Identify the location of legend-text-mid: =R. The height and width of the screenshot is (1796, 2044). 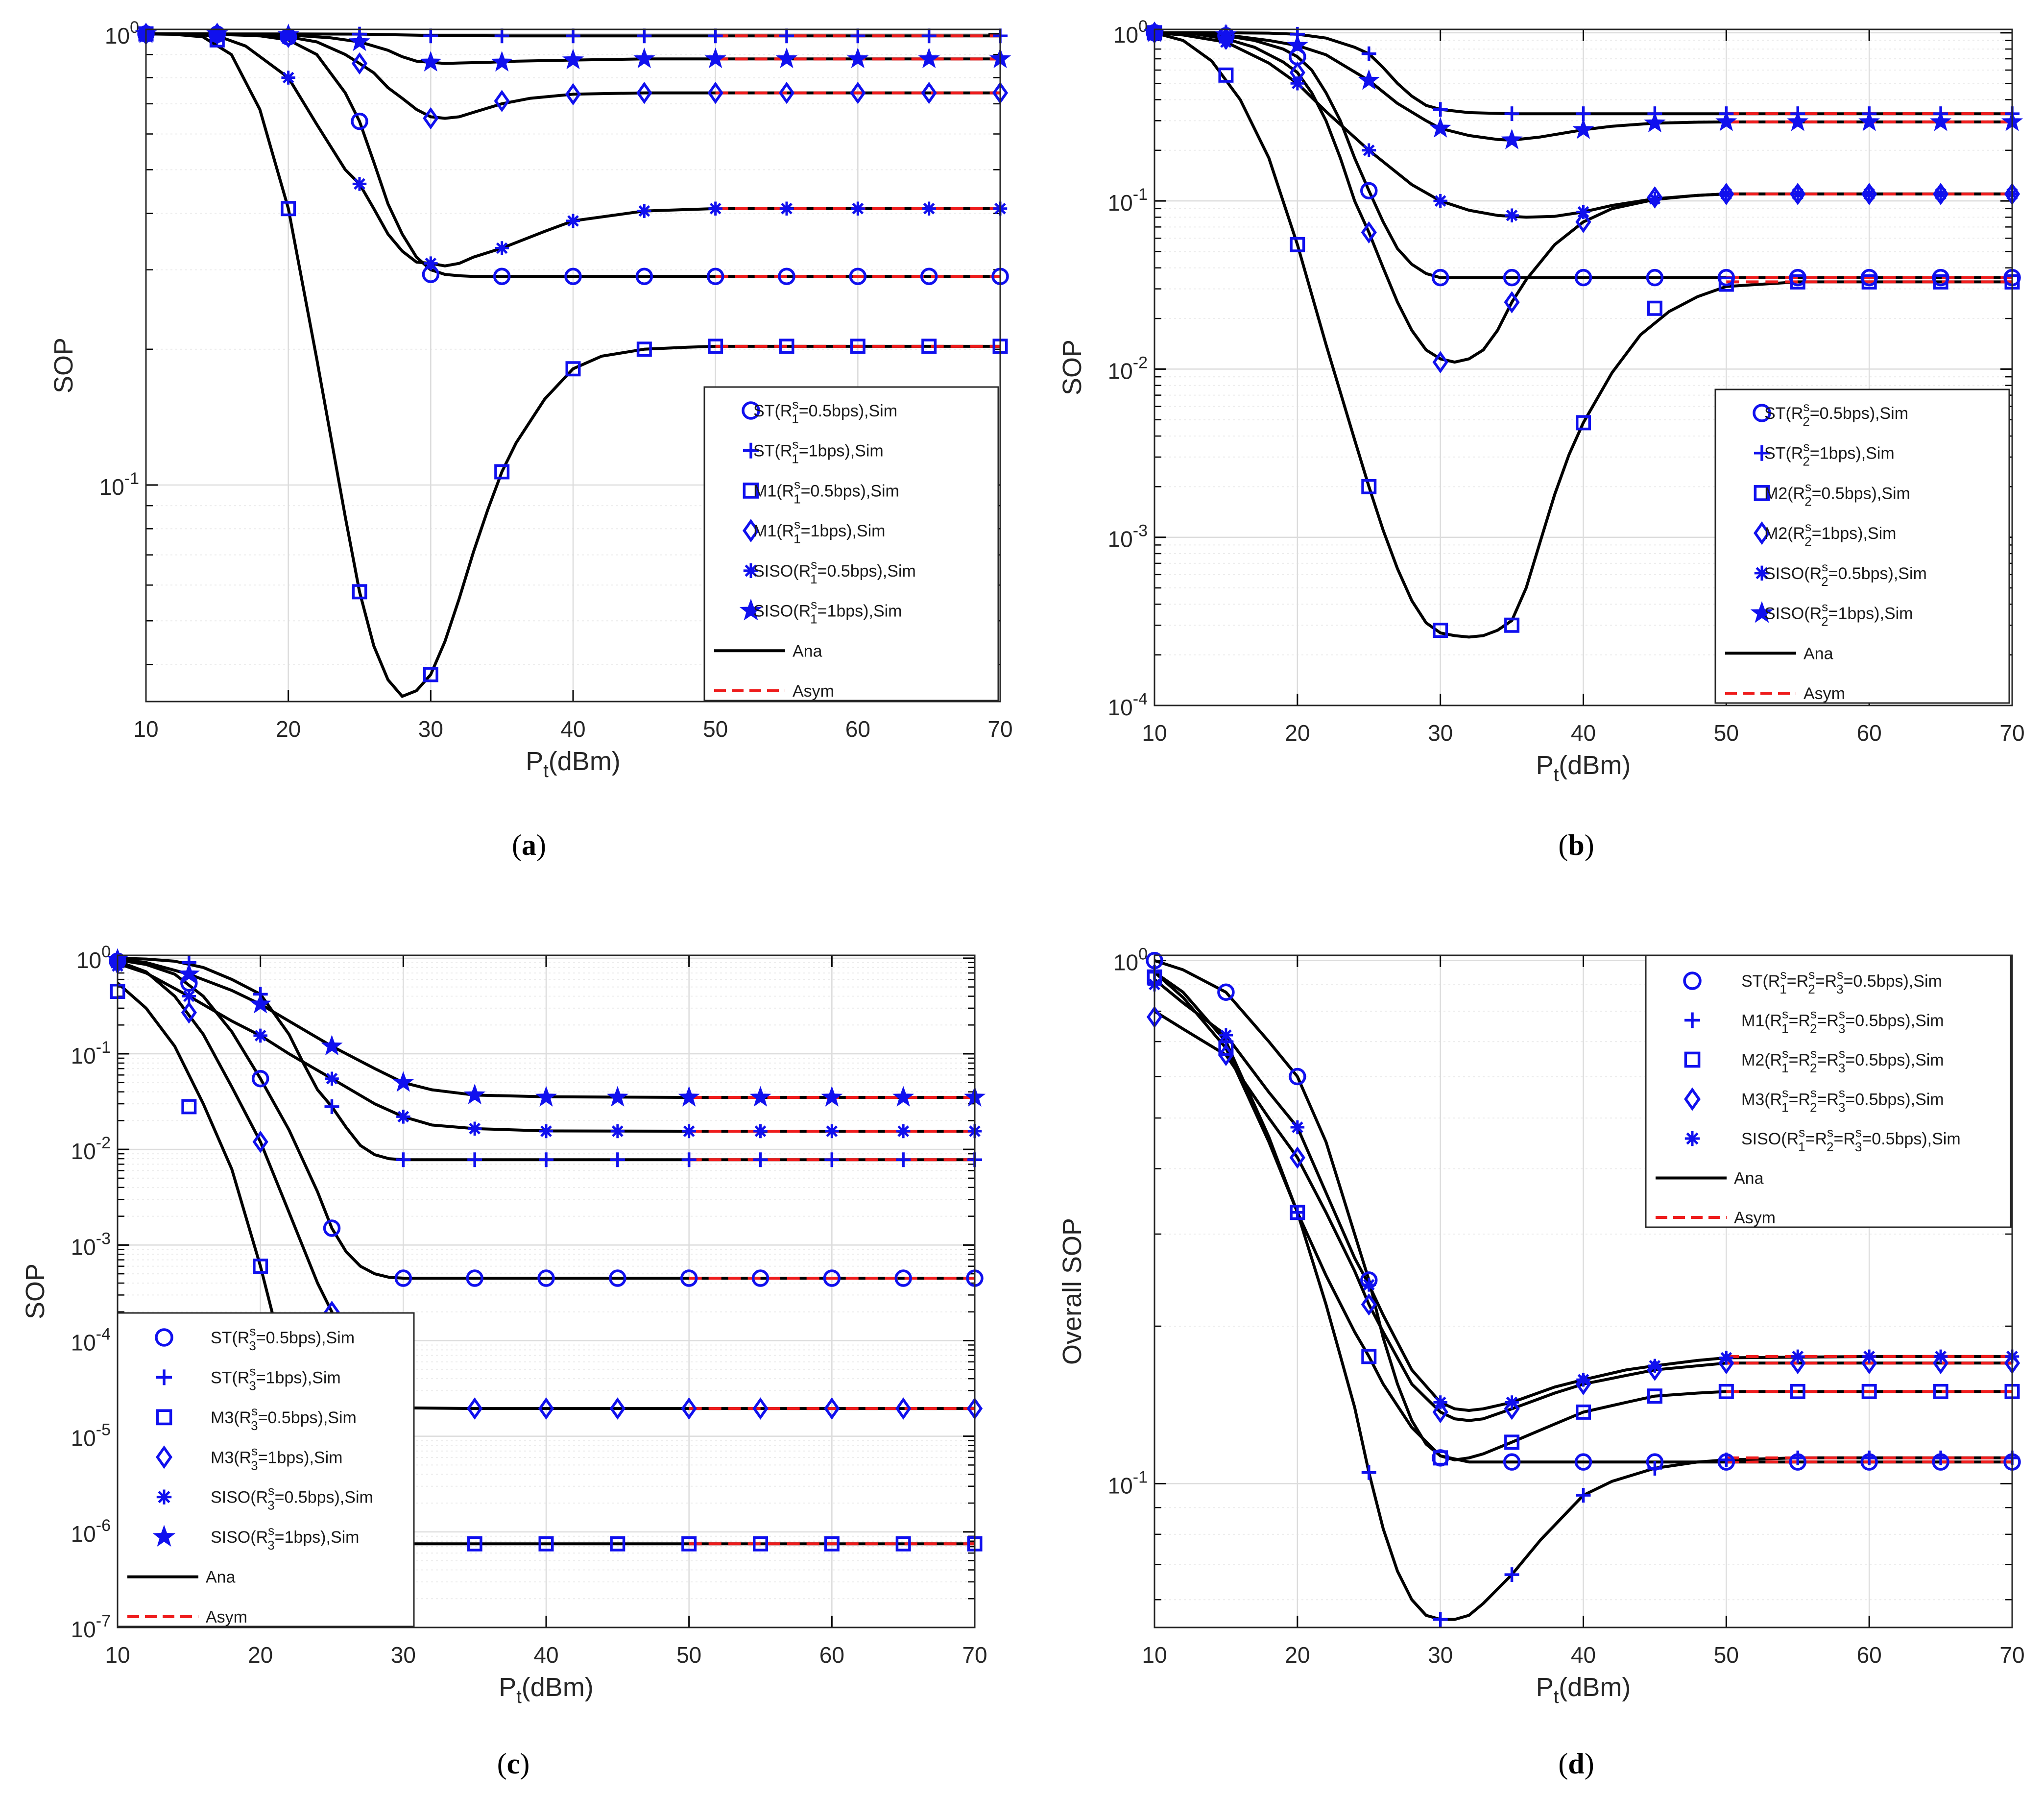
(1828, 1021).